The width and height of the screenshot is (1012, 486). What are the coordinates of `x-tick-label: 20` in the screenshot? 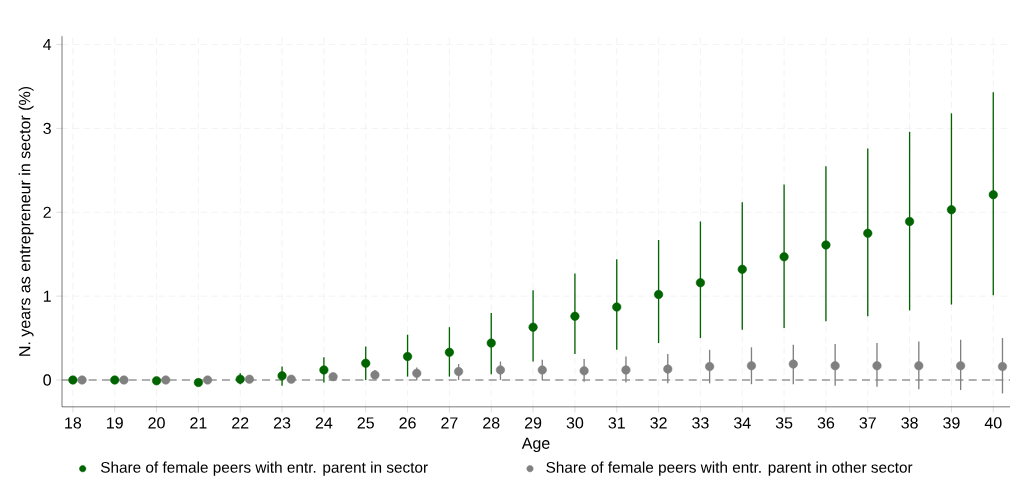 It's located at (156, 423).